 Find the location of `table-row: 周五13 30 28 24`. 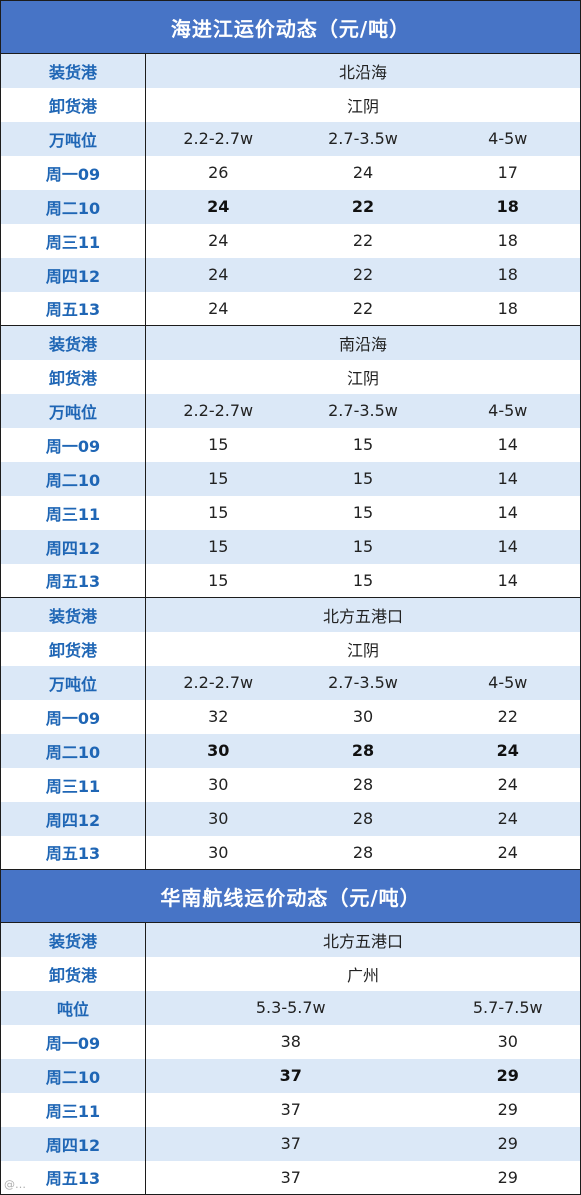

table-row: 周五13 30 28 24 is located at coordinates (290, 852).